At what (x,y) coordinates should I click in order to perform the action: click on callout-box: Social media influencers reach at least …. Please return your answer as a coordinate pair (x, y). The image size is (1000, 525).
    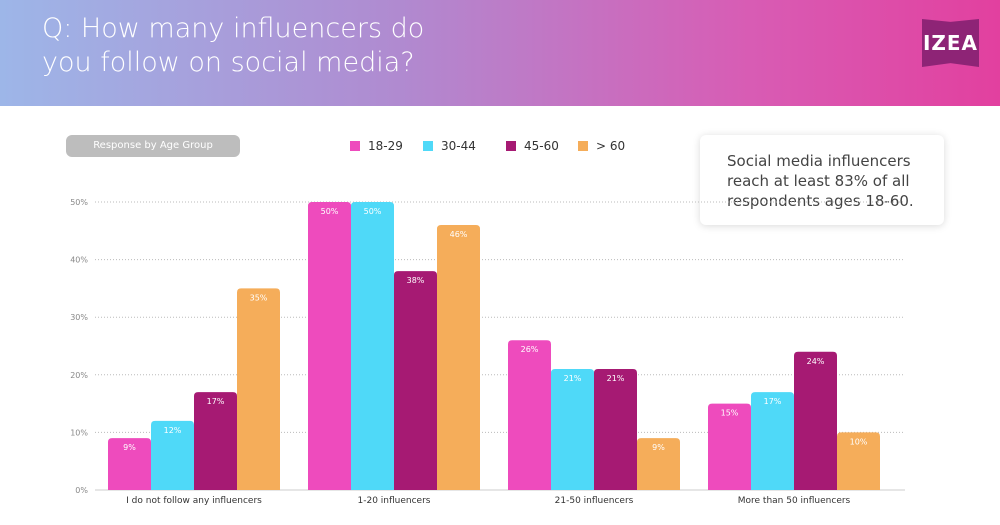
    Looking at the image, I should click on (822, 180).